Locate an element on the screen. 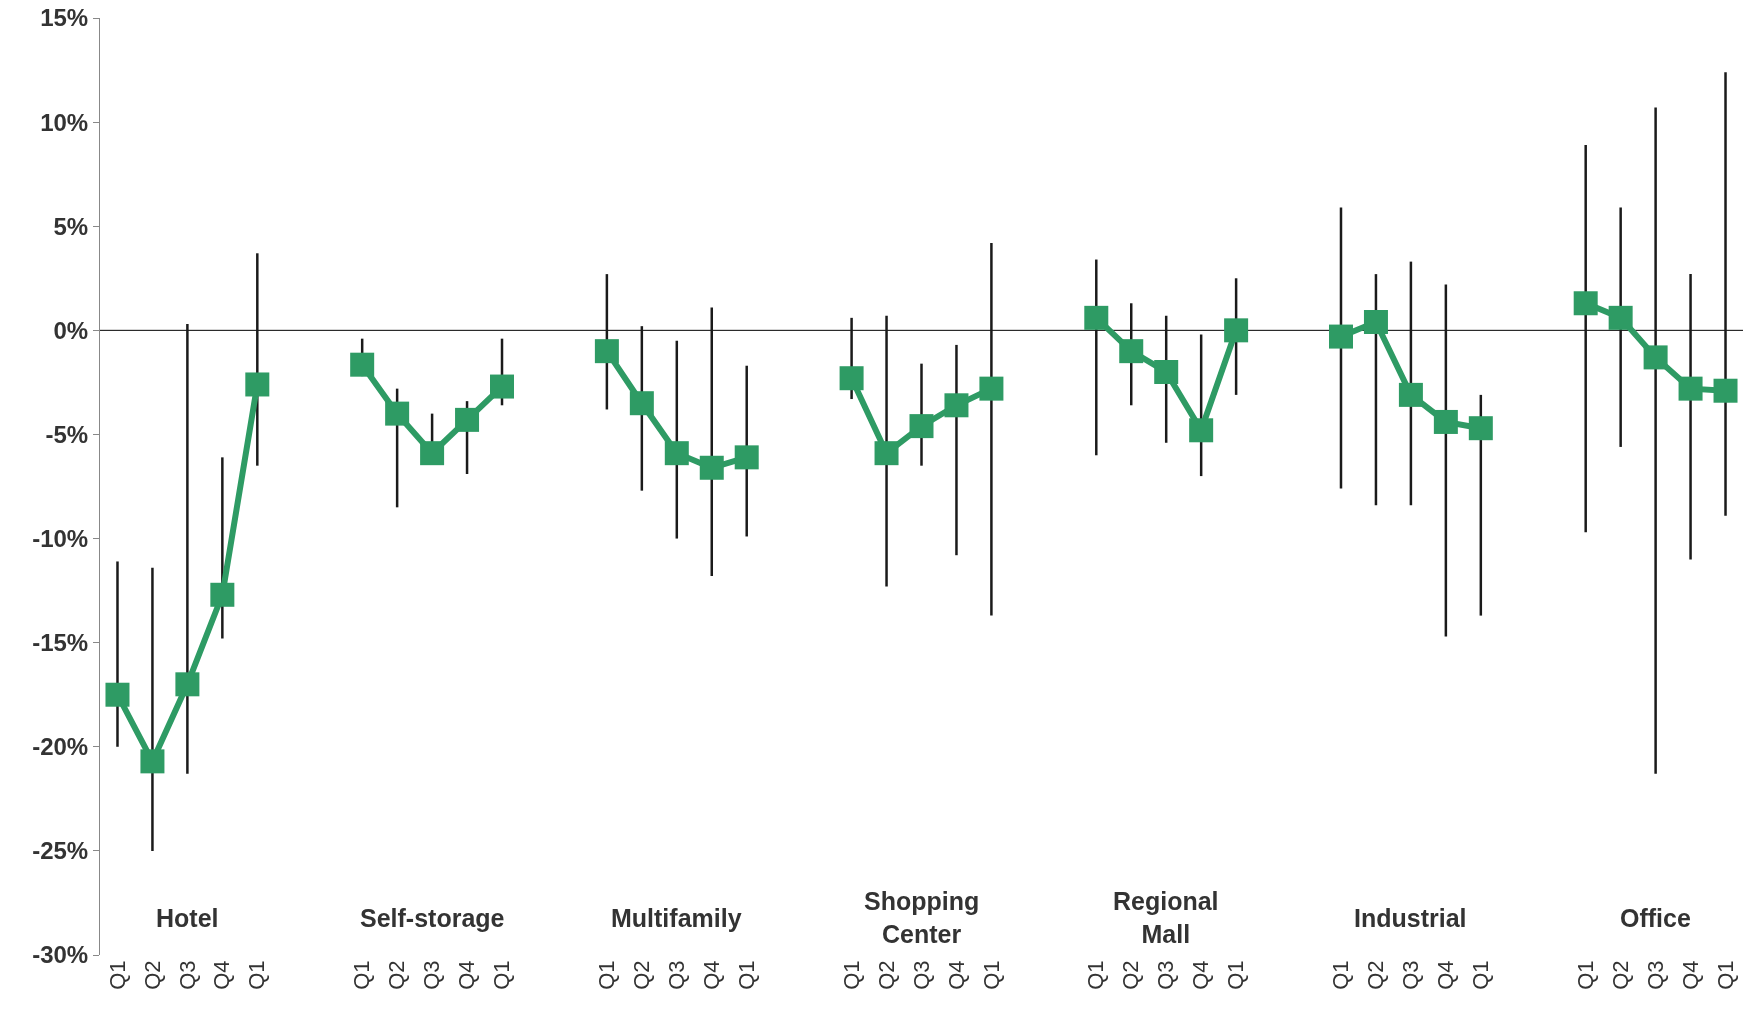  y-tick-label: -15% is located at coordinates (60, 643).